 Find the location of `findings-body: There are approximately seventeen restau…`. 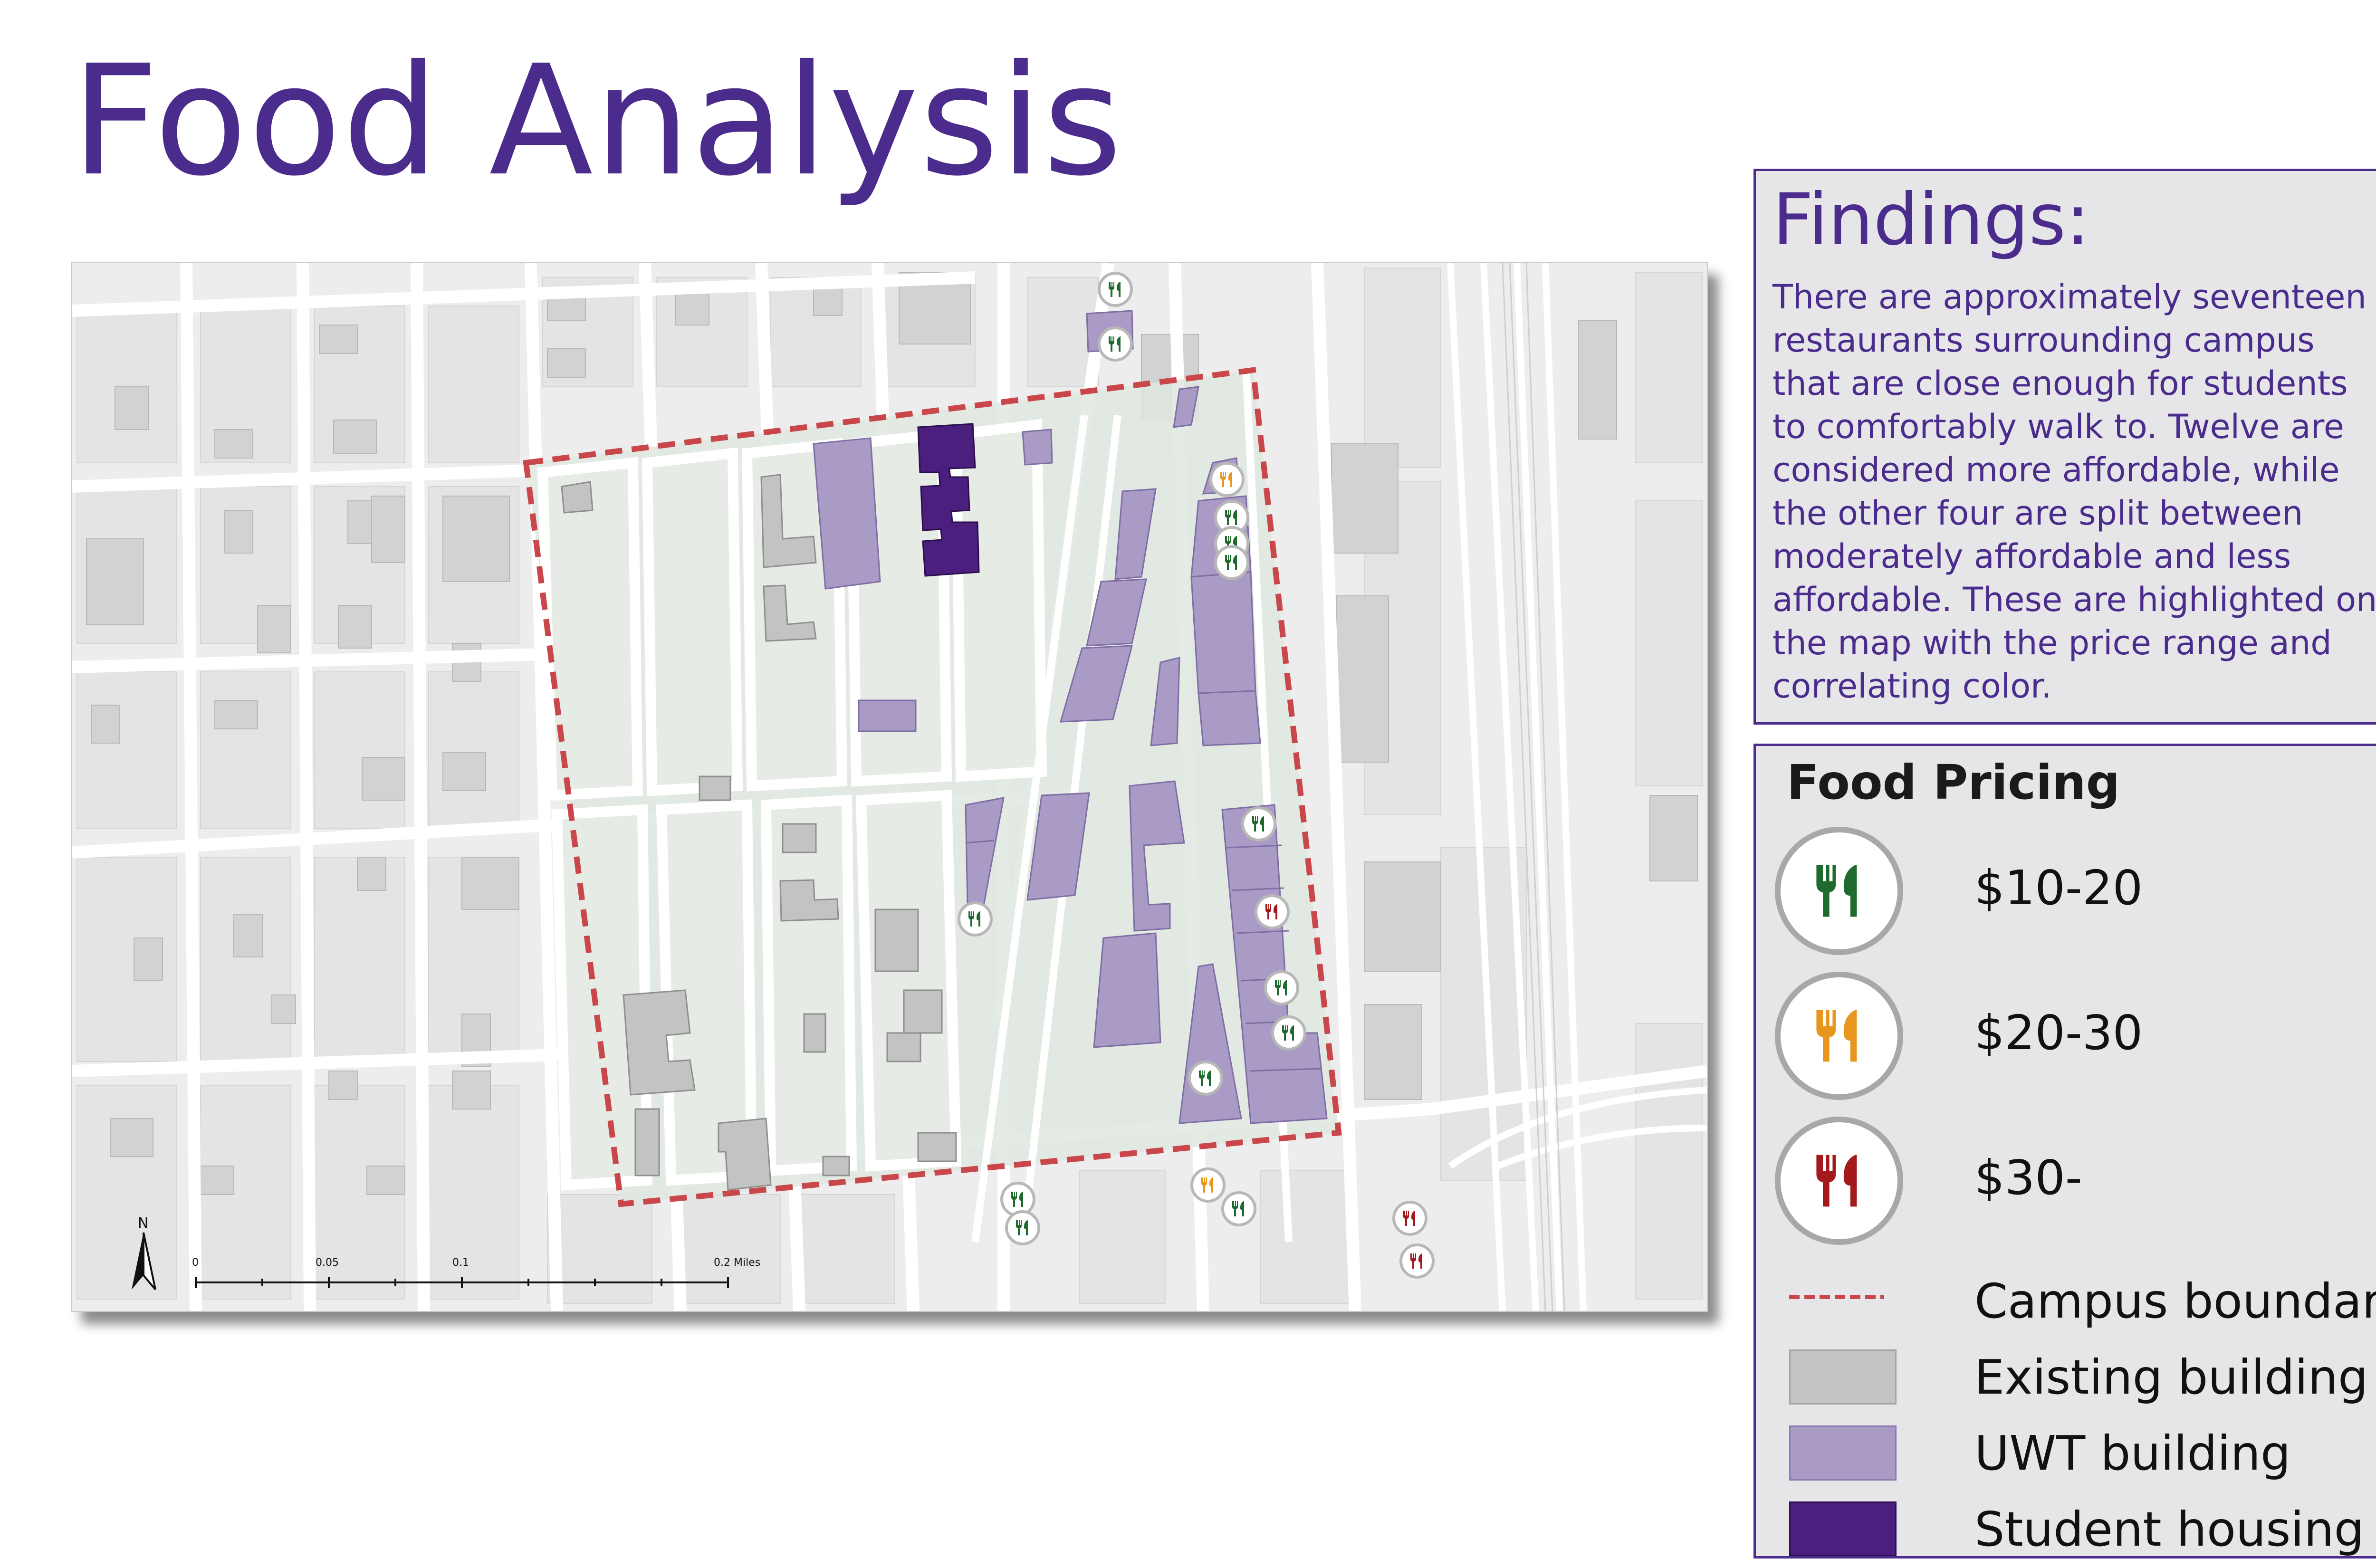

findings-body: There are approximately seventeen restau… is located at coordinates (2074, 492).